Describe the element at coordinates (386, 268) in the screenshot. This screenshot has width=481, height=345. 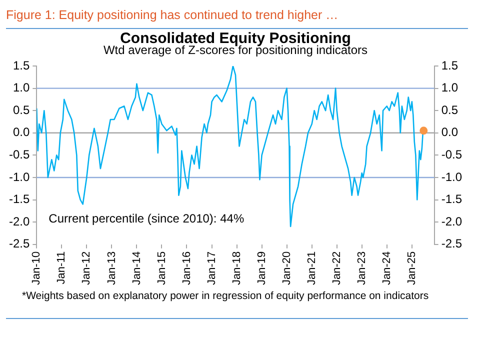
I see `x-tick-label: Jan-24` at that location.